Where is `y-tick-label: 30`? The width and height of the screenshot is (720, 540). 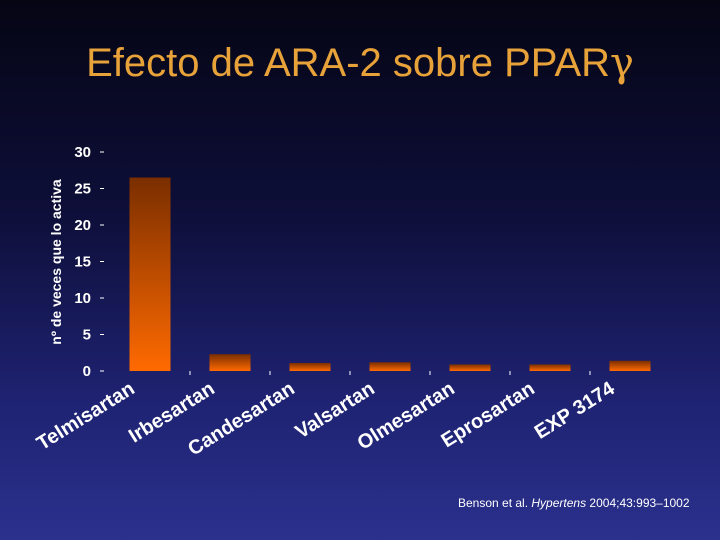
y-tick-label: 30 is located at coordinates (82, 152).